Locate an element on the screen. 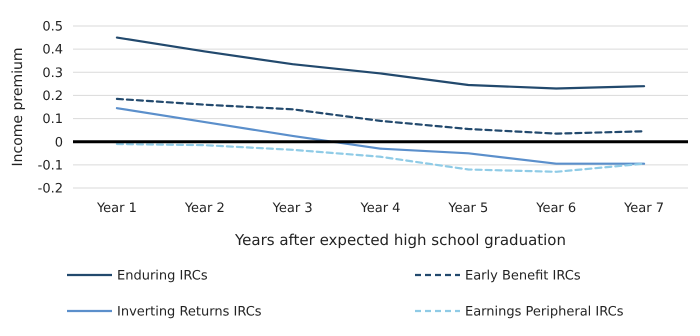  x-tick-label: Year 2 is located at coordinates (204, 208).